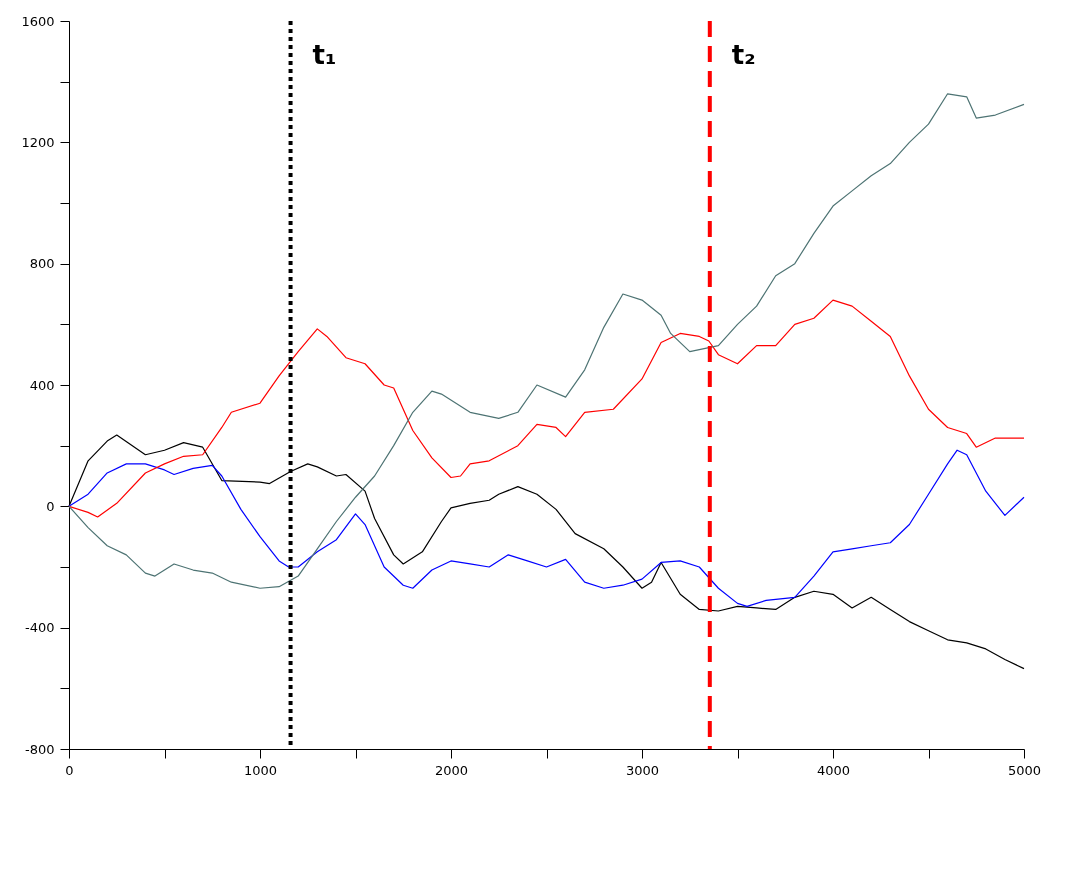  Describe the element at coordinates (69, 770) in the screenshot. I see `x-tick-label: 0` at that location.